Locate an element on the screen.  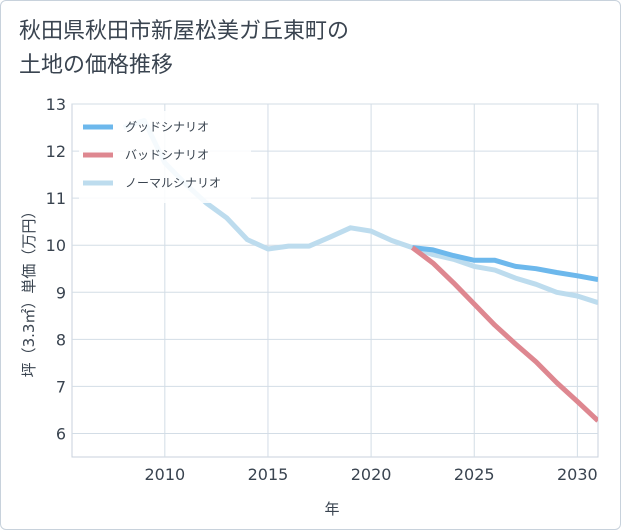
legend-label: グッドシナリオ is located at coordinates (167, 127).